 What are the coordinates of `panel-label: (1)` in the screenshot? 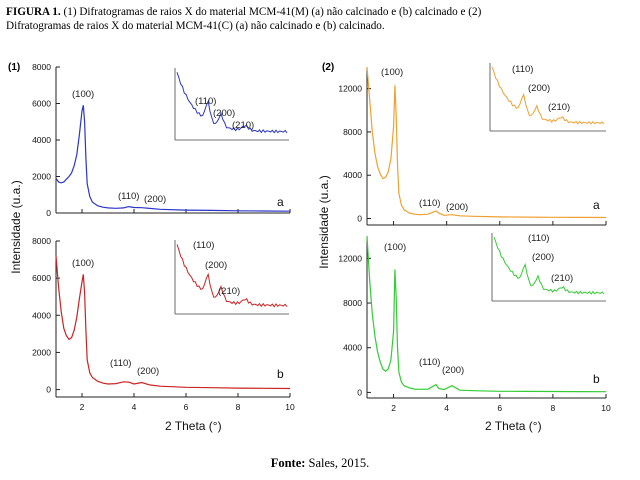 It's located at (14, 67).